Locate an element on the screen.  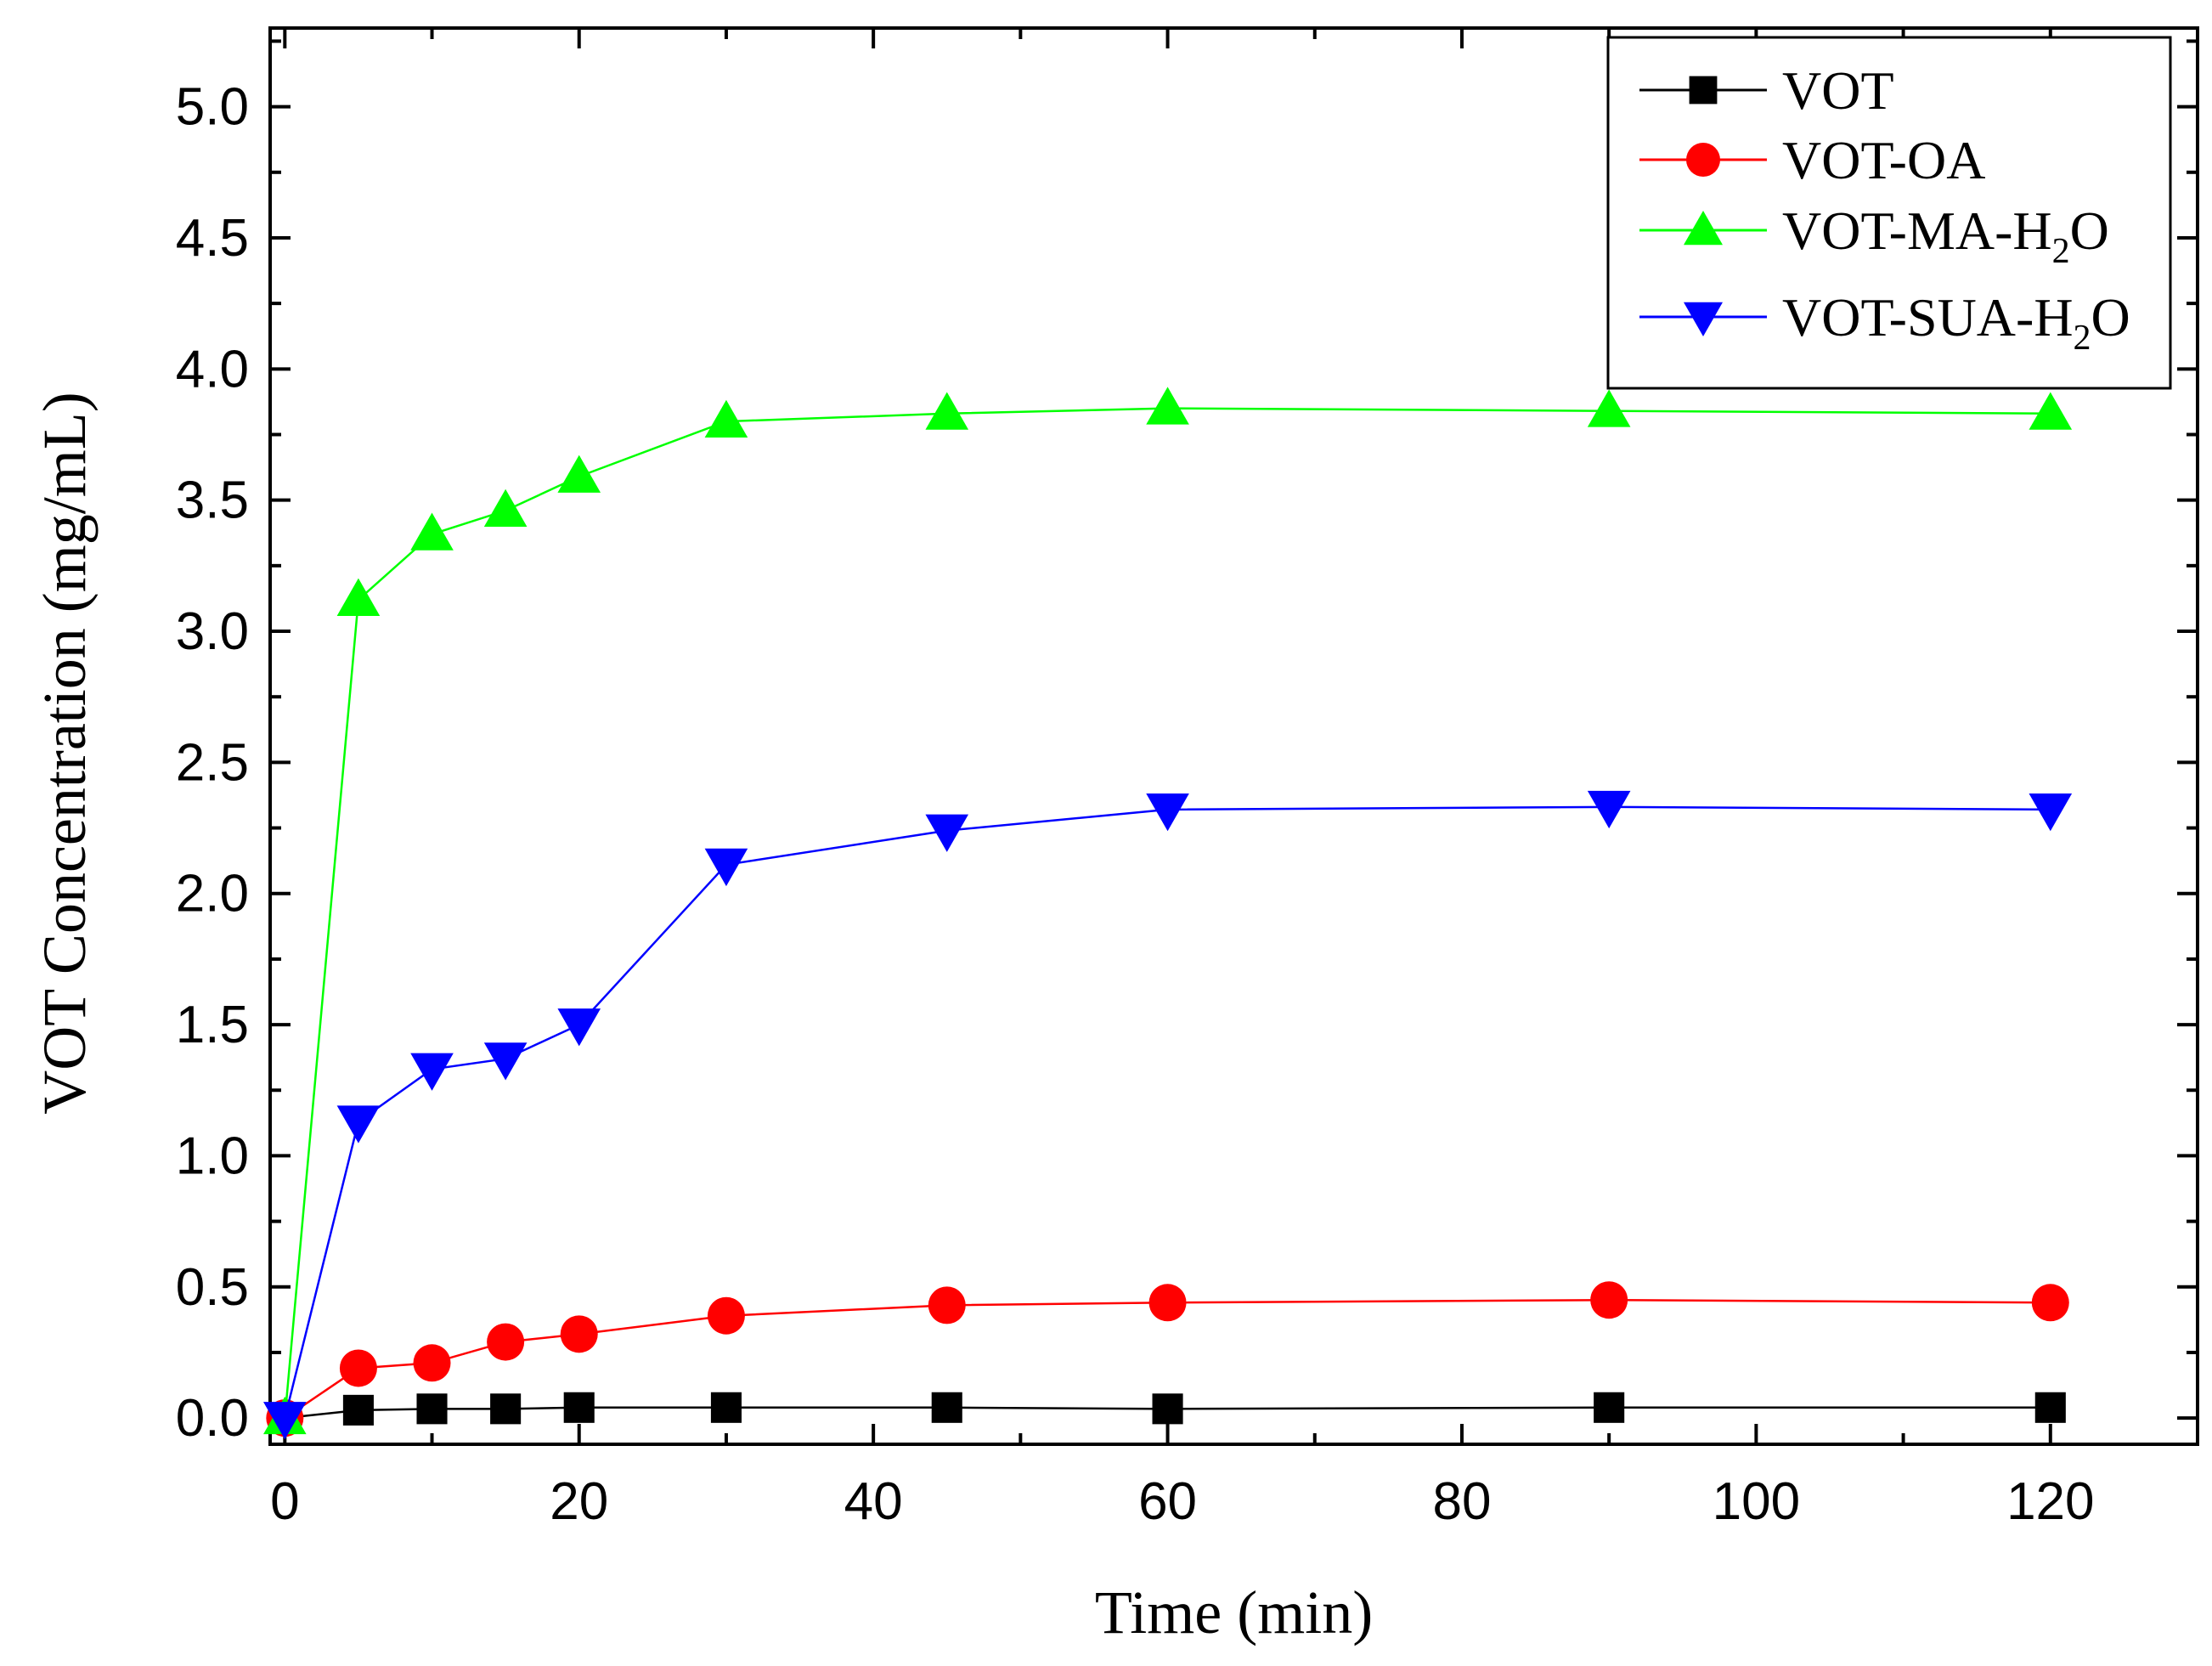
legend-label: VOT-SUA-H2O is located at coordinates (1956, 322).